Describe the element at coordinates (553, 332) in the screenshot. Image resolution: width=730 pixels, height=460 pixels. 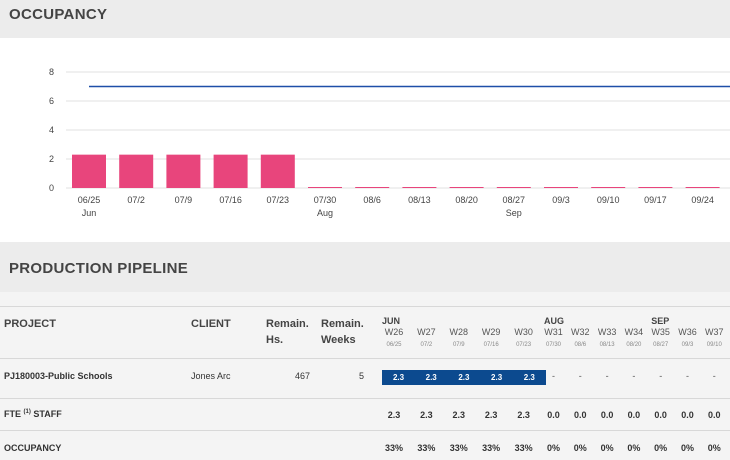
I see `week-label: W31` at that location.